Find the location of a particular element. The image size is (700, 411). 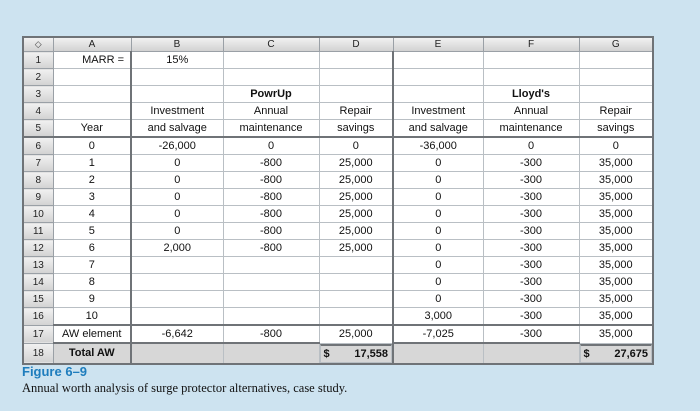

cell-D1 is located at coordinates (356, 60).